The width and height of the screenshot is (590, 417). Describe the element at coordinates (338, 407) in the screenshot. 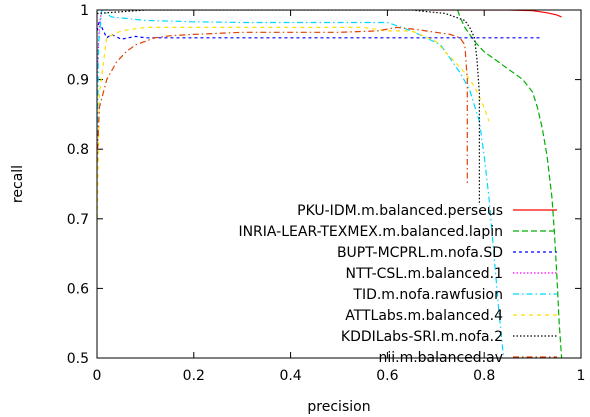

I see `x-axis-label: precision` at that location.